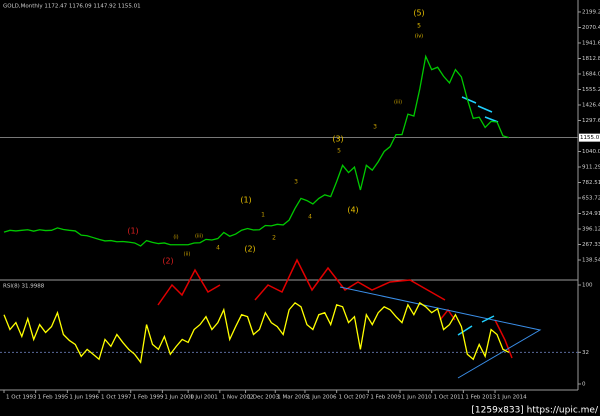 The width and height of the screenshot is (600, 416). Describe the element at coordinates (322, 398) in the screenshot. I see `x-tick-label: 1 Jun 2006` at that location.